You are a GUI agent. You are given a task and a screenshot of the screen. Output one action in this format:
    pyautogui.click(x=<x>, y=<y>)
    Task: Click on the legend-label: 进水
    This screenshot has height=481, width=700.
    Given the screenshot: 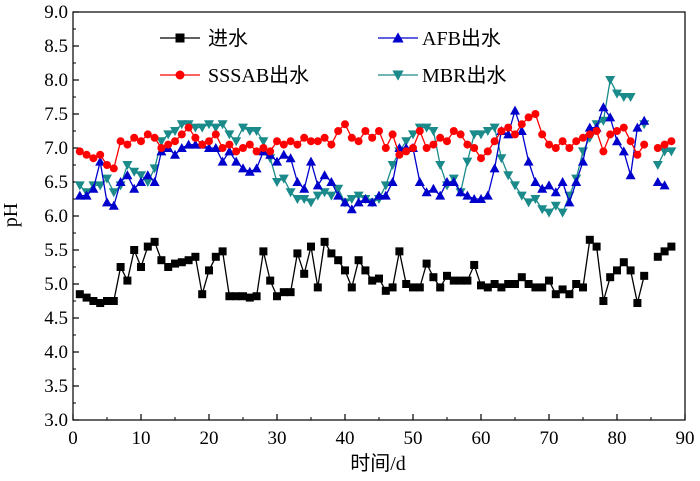 What is the action you would take?
    pyautogui.click(x=228, y=38)
    